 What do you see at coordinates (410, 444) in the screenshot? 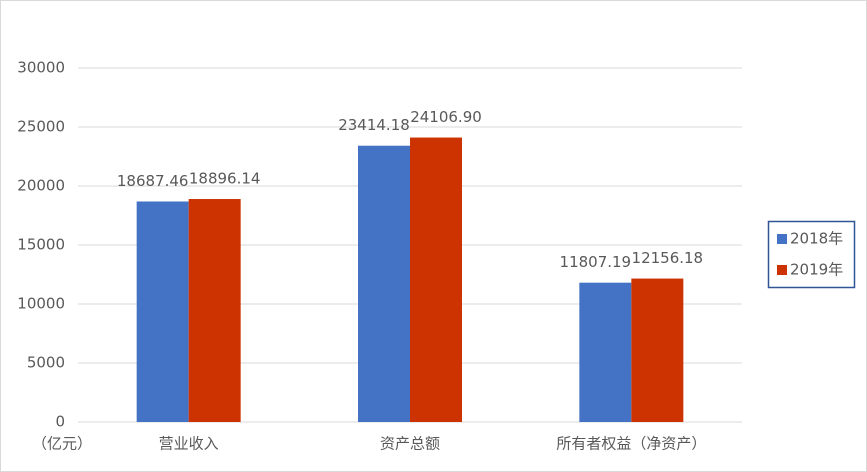
I see `x-tick-label: 资产总额` at bounding box center [410, 444].